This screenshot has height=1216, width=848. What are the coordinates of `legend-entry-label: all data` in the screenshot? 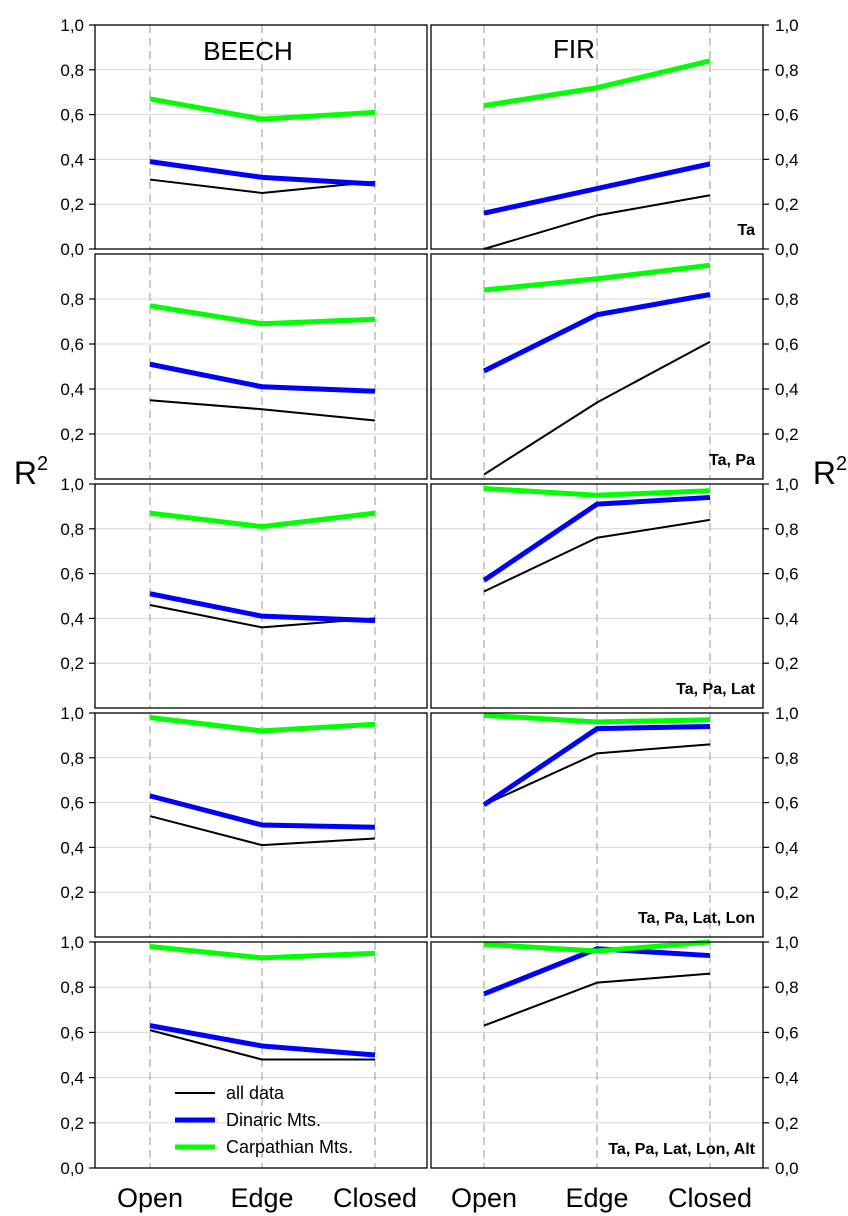 It's located at (255, 1093).